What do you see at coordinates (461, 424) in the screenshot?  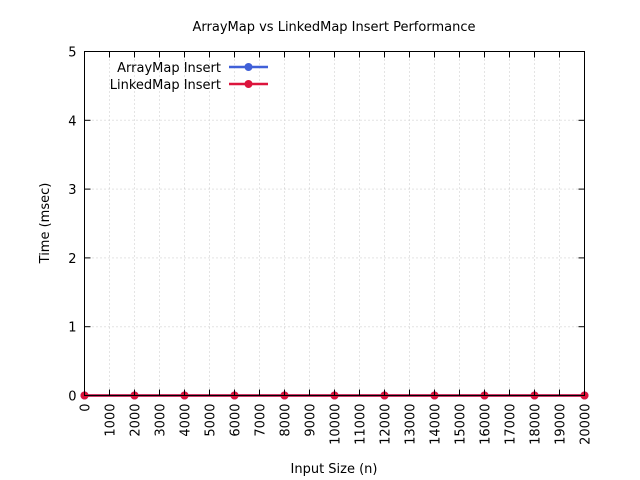 I see `x-tick-label: 15000` at bounding box center [461, 424].